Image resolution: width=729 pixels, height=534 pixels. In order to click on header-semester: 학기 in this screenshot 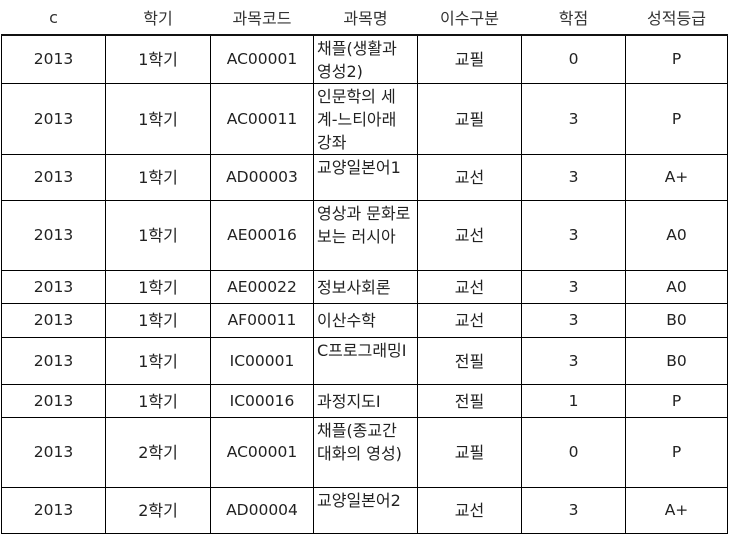, I will do `click(158, 18)`.